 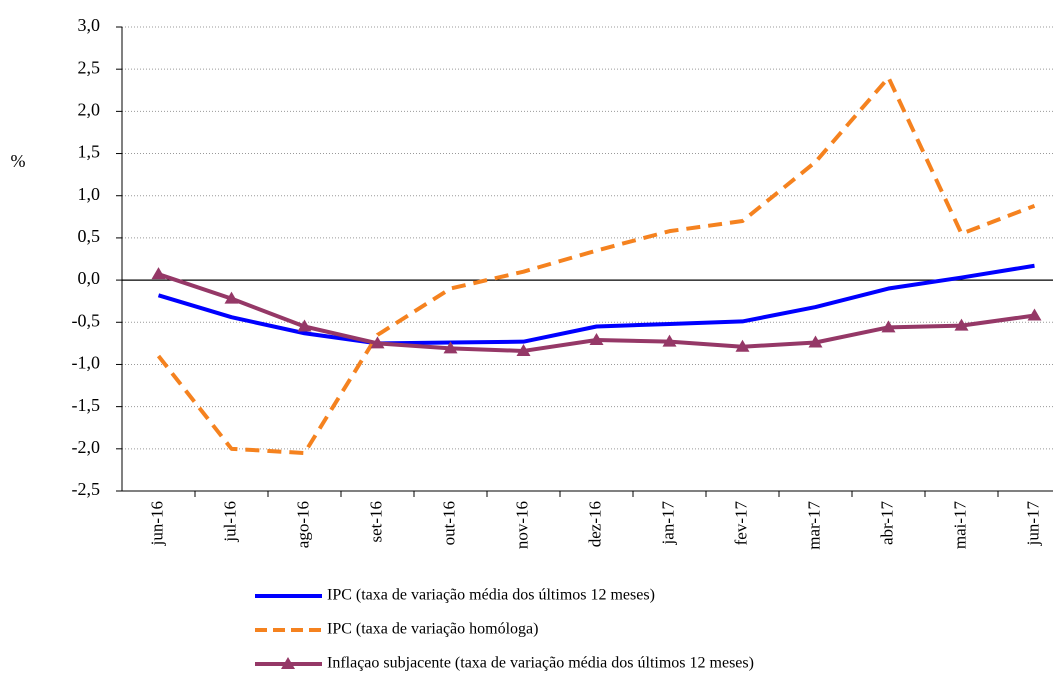 What do you see at coordinates (302, 524) in the screenshot?
I see `x-tick-label: ago-16` at bounding box center [302, 524].